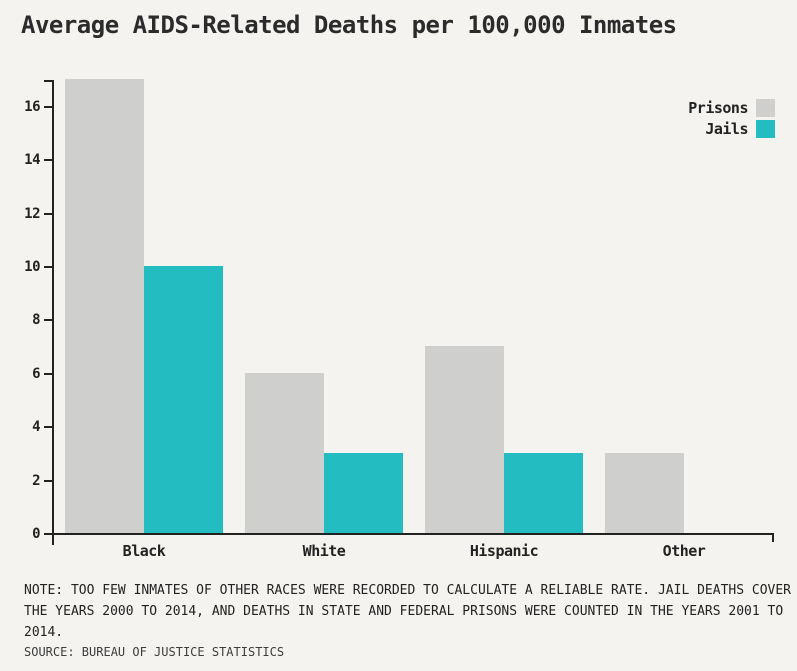 The width and height of the screenshot is (797, 671). I want to click on y-tick-label: 16, so click(32, 106).